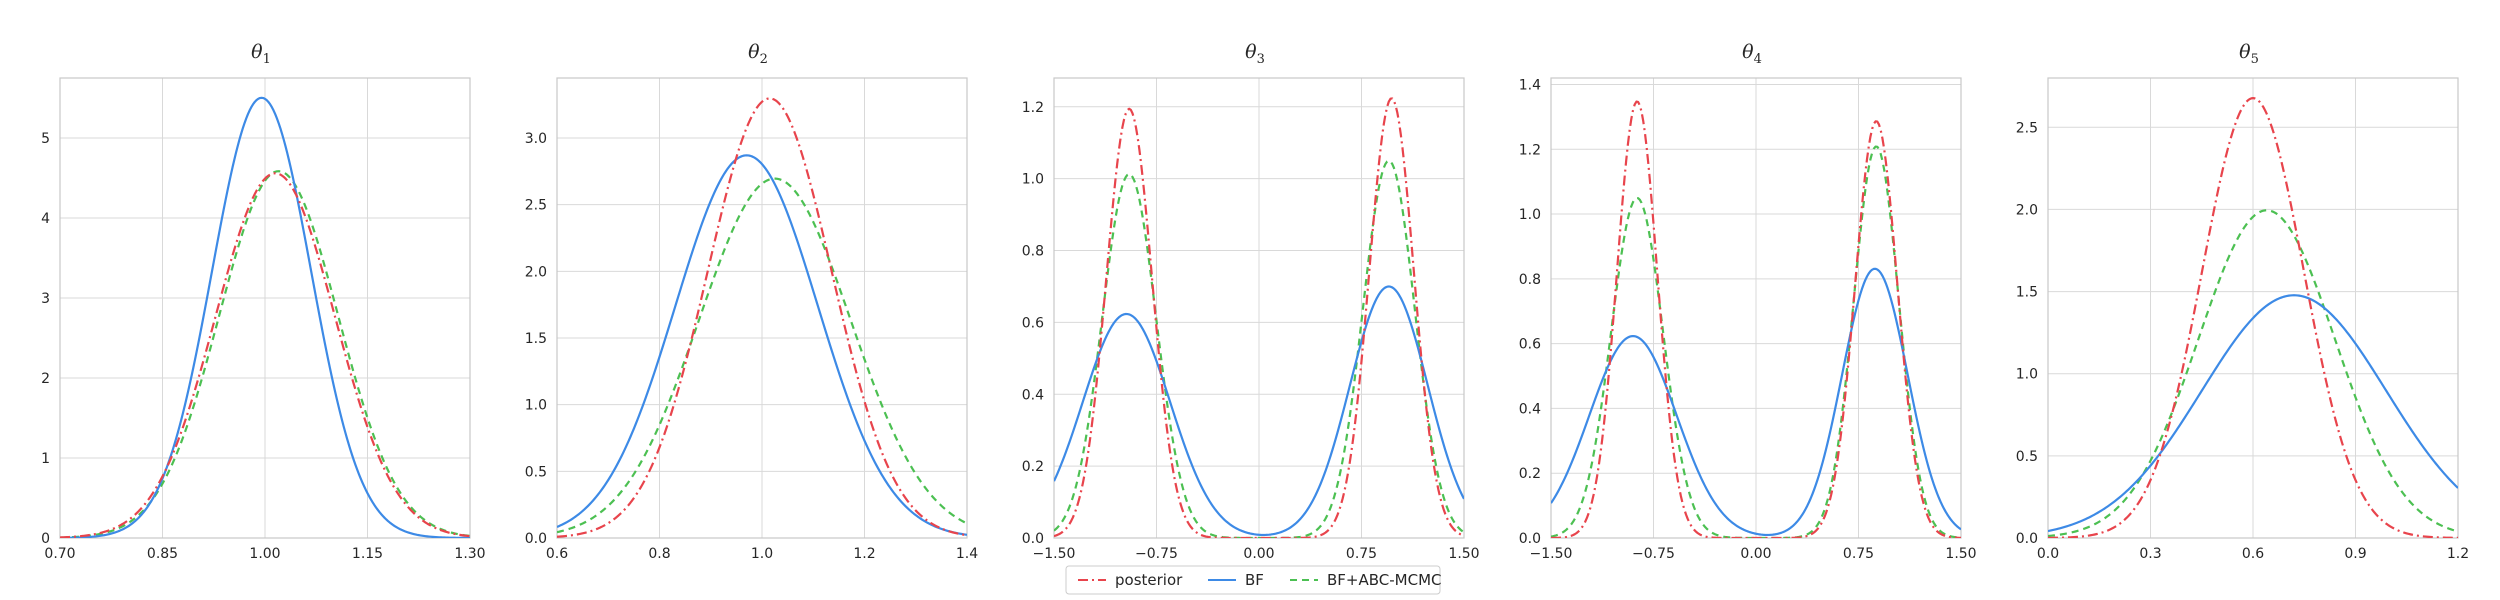 The height and width of the screenshot is (600, 2500). I want to click on panel-title-subscript: 5, so click(2255, 59).